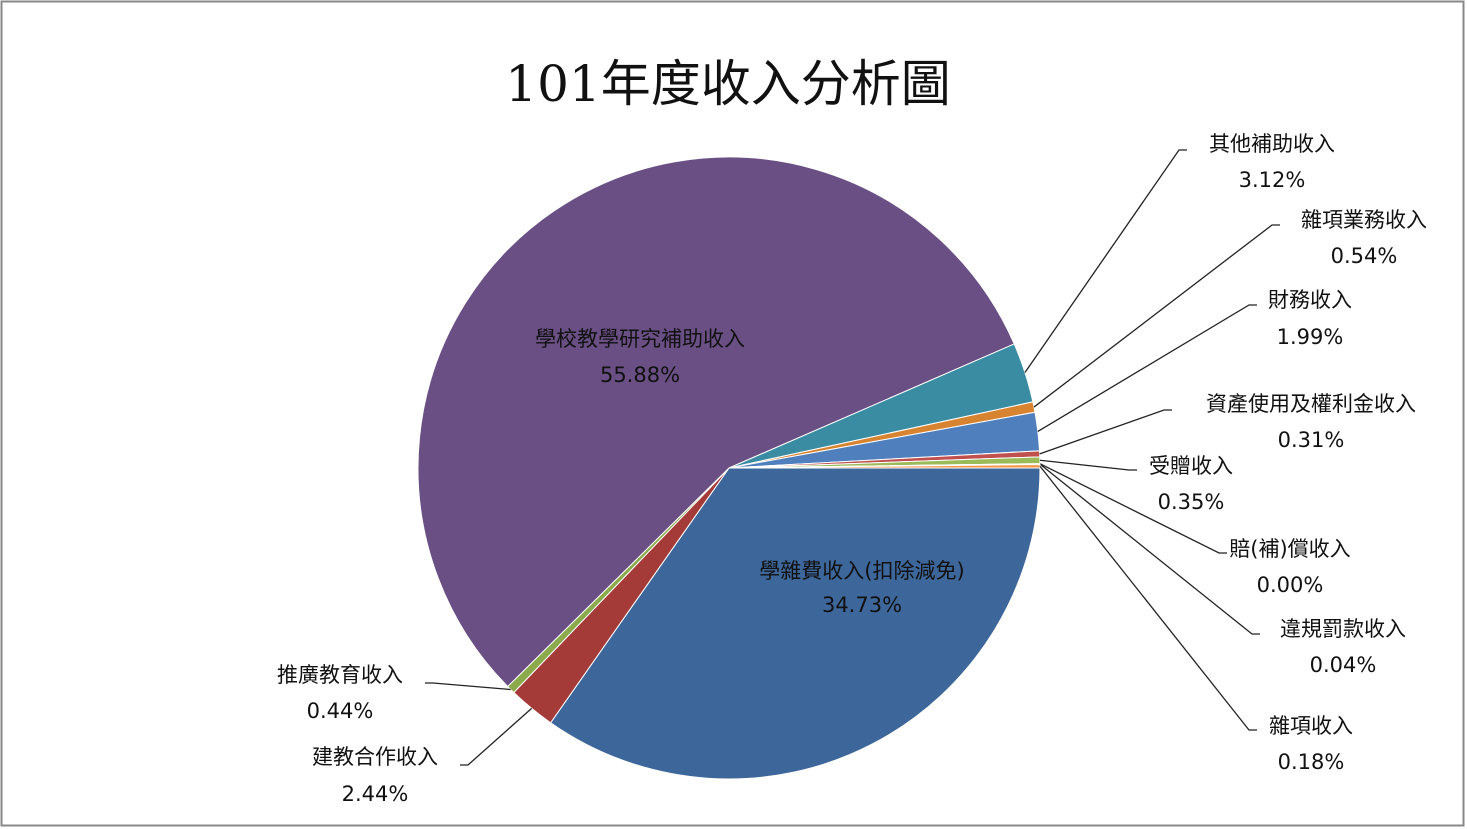  Describe the element at coordinates (1311, 440) in the screenshot. I see `value-label: 0.31%` at that location.